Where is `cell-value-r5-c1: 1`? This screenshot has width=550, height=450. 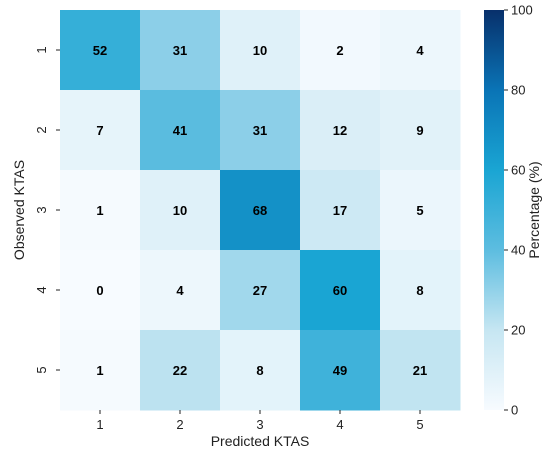
cell-value-r5-c1: 1 is located at coordinates (99, 370).